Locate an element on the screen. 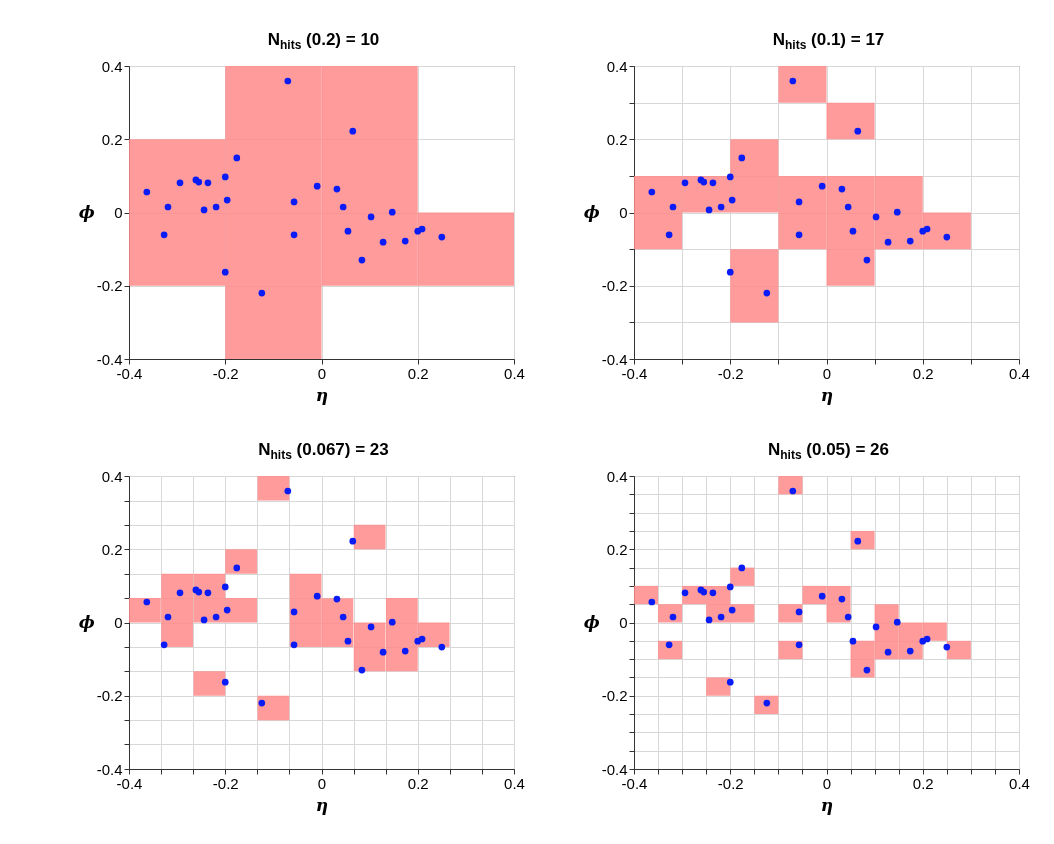 The height and width of the screenshot is (844, 1054). chart-title: N$_{hits}$ (0.067) = 23 is located at coordinates (323, 452).